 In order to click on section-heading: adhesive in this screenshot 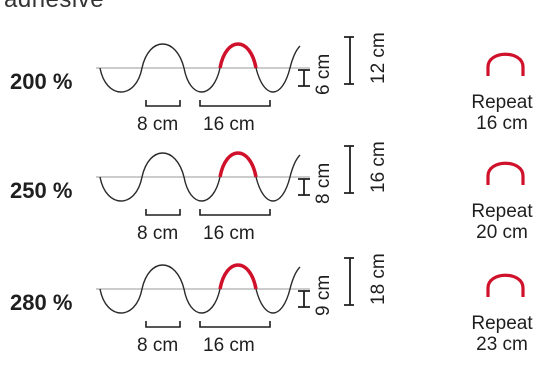, I will do `click(54, 7)`.